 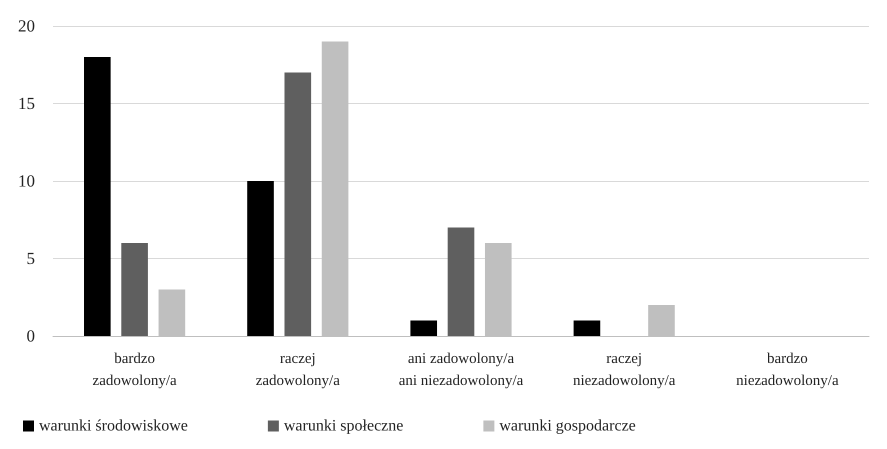 I want to click on legend-label: warunki społeczne, so click(x=344, y=426).